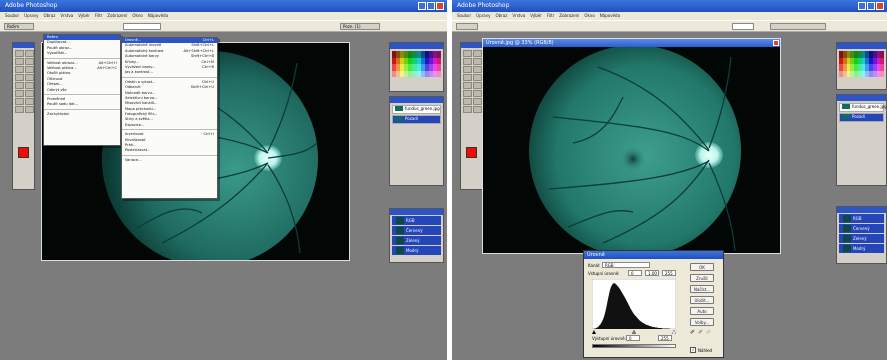 The width and height of the screenshot is (887, 360). Describe the element at coordinates (702, 267) in the screenshot. I see `dialog-button-0: OK` at that location.